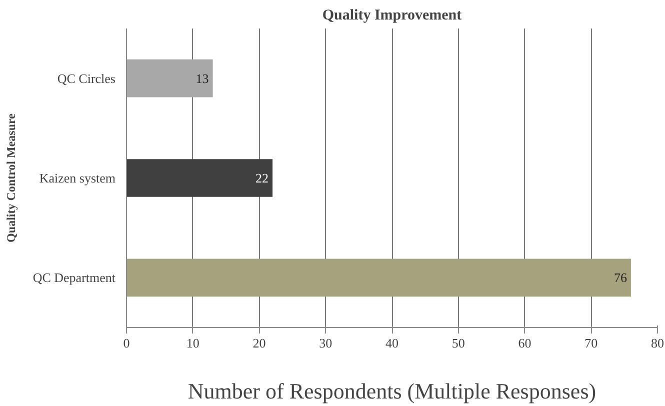 The image size is (665, 406). I want to click on x-tick-label: 80, so click(657, 343).